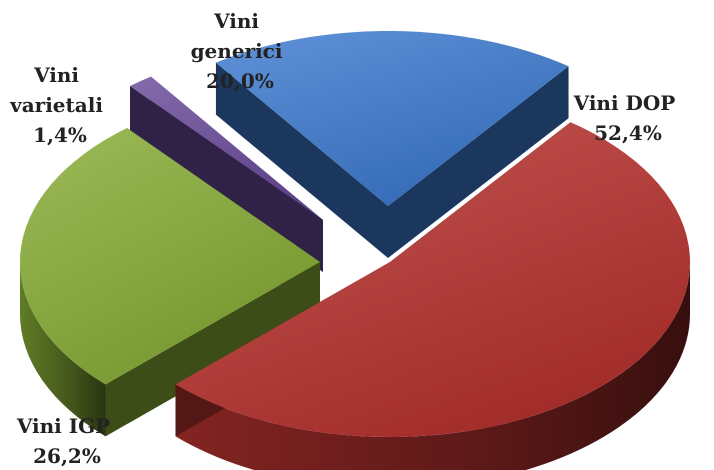  Describe the element at coordinates (226, 148) in the screenshot. I see `slice-vini-varietali` at that location.